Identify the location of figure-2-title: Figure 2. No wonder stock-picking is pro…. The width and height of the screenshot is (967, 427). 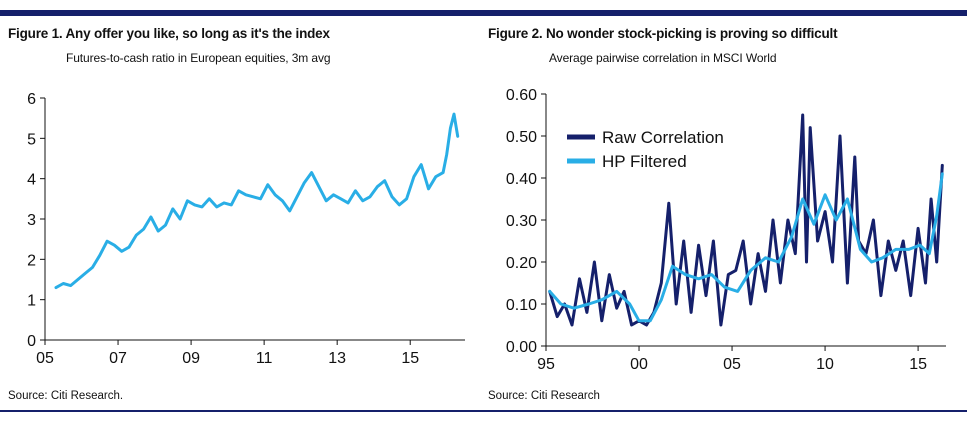
(663, 33).